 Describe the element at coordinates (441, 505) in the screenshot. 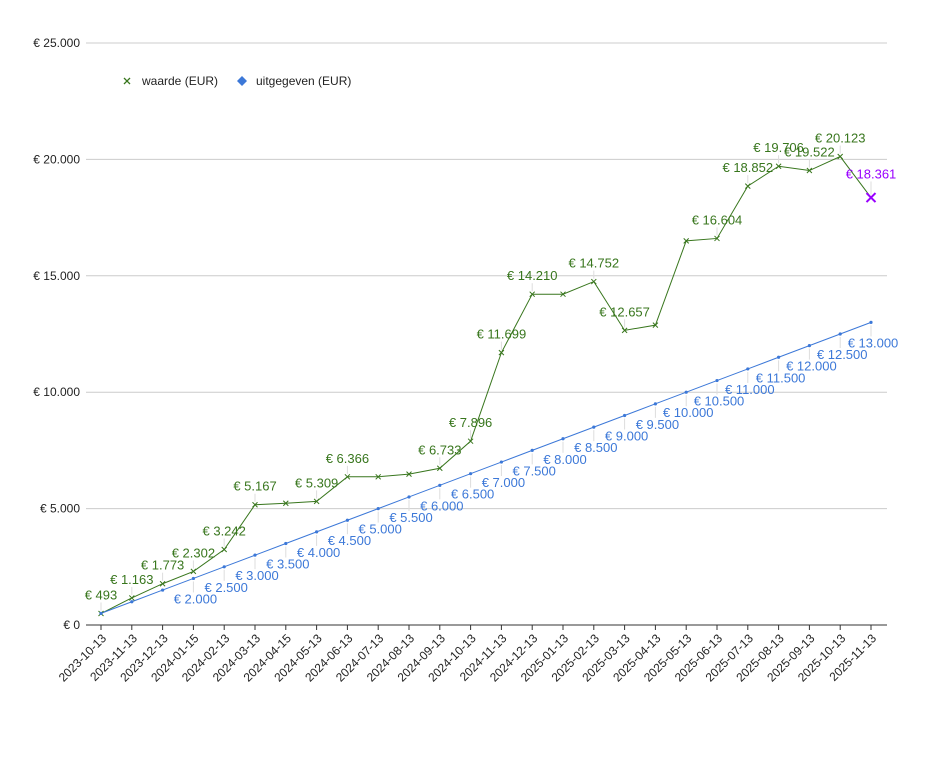

I see `uitgegeven-label: € 6.000` at that location.